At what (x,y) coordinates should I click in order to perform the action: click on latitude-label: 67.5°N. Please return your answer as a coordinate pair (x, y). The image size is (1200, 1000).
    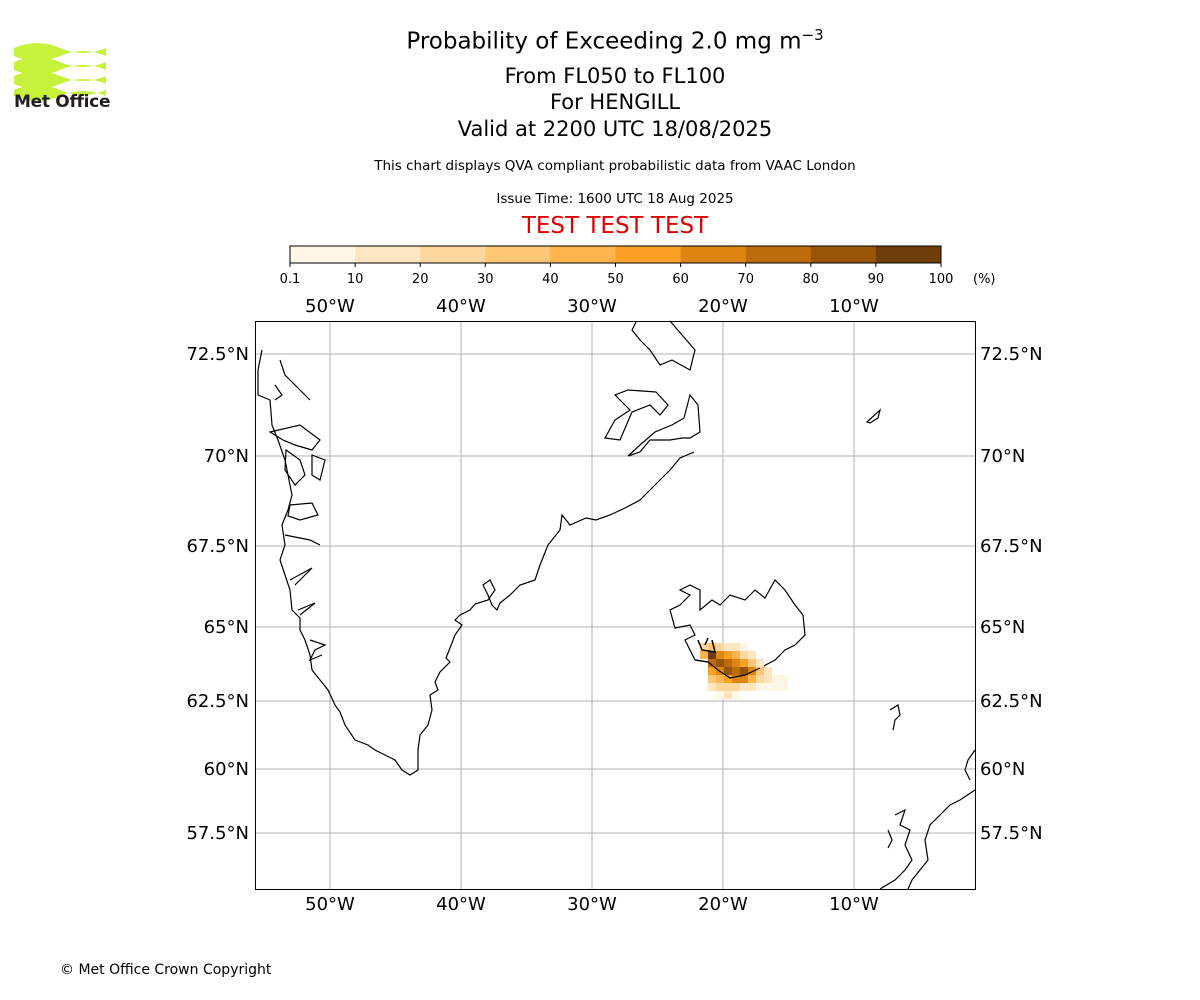
    Looking at the image, I should click on (1011, 546).